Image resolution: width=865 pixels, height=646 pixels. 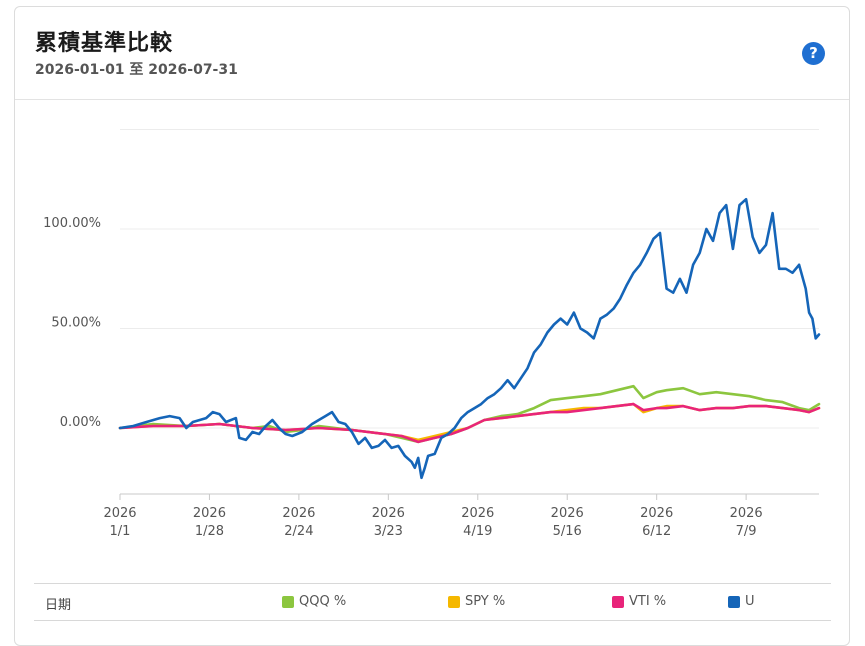 I want to click on chart-title: 累積基準比較, so click(x=104, y=43).